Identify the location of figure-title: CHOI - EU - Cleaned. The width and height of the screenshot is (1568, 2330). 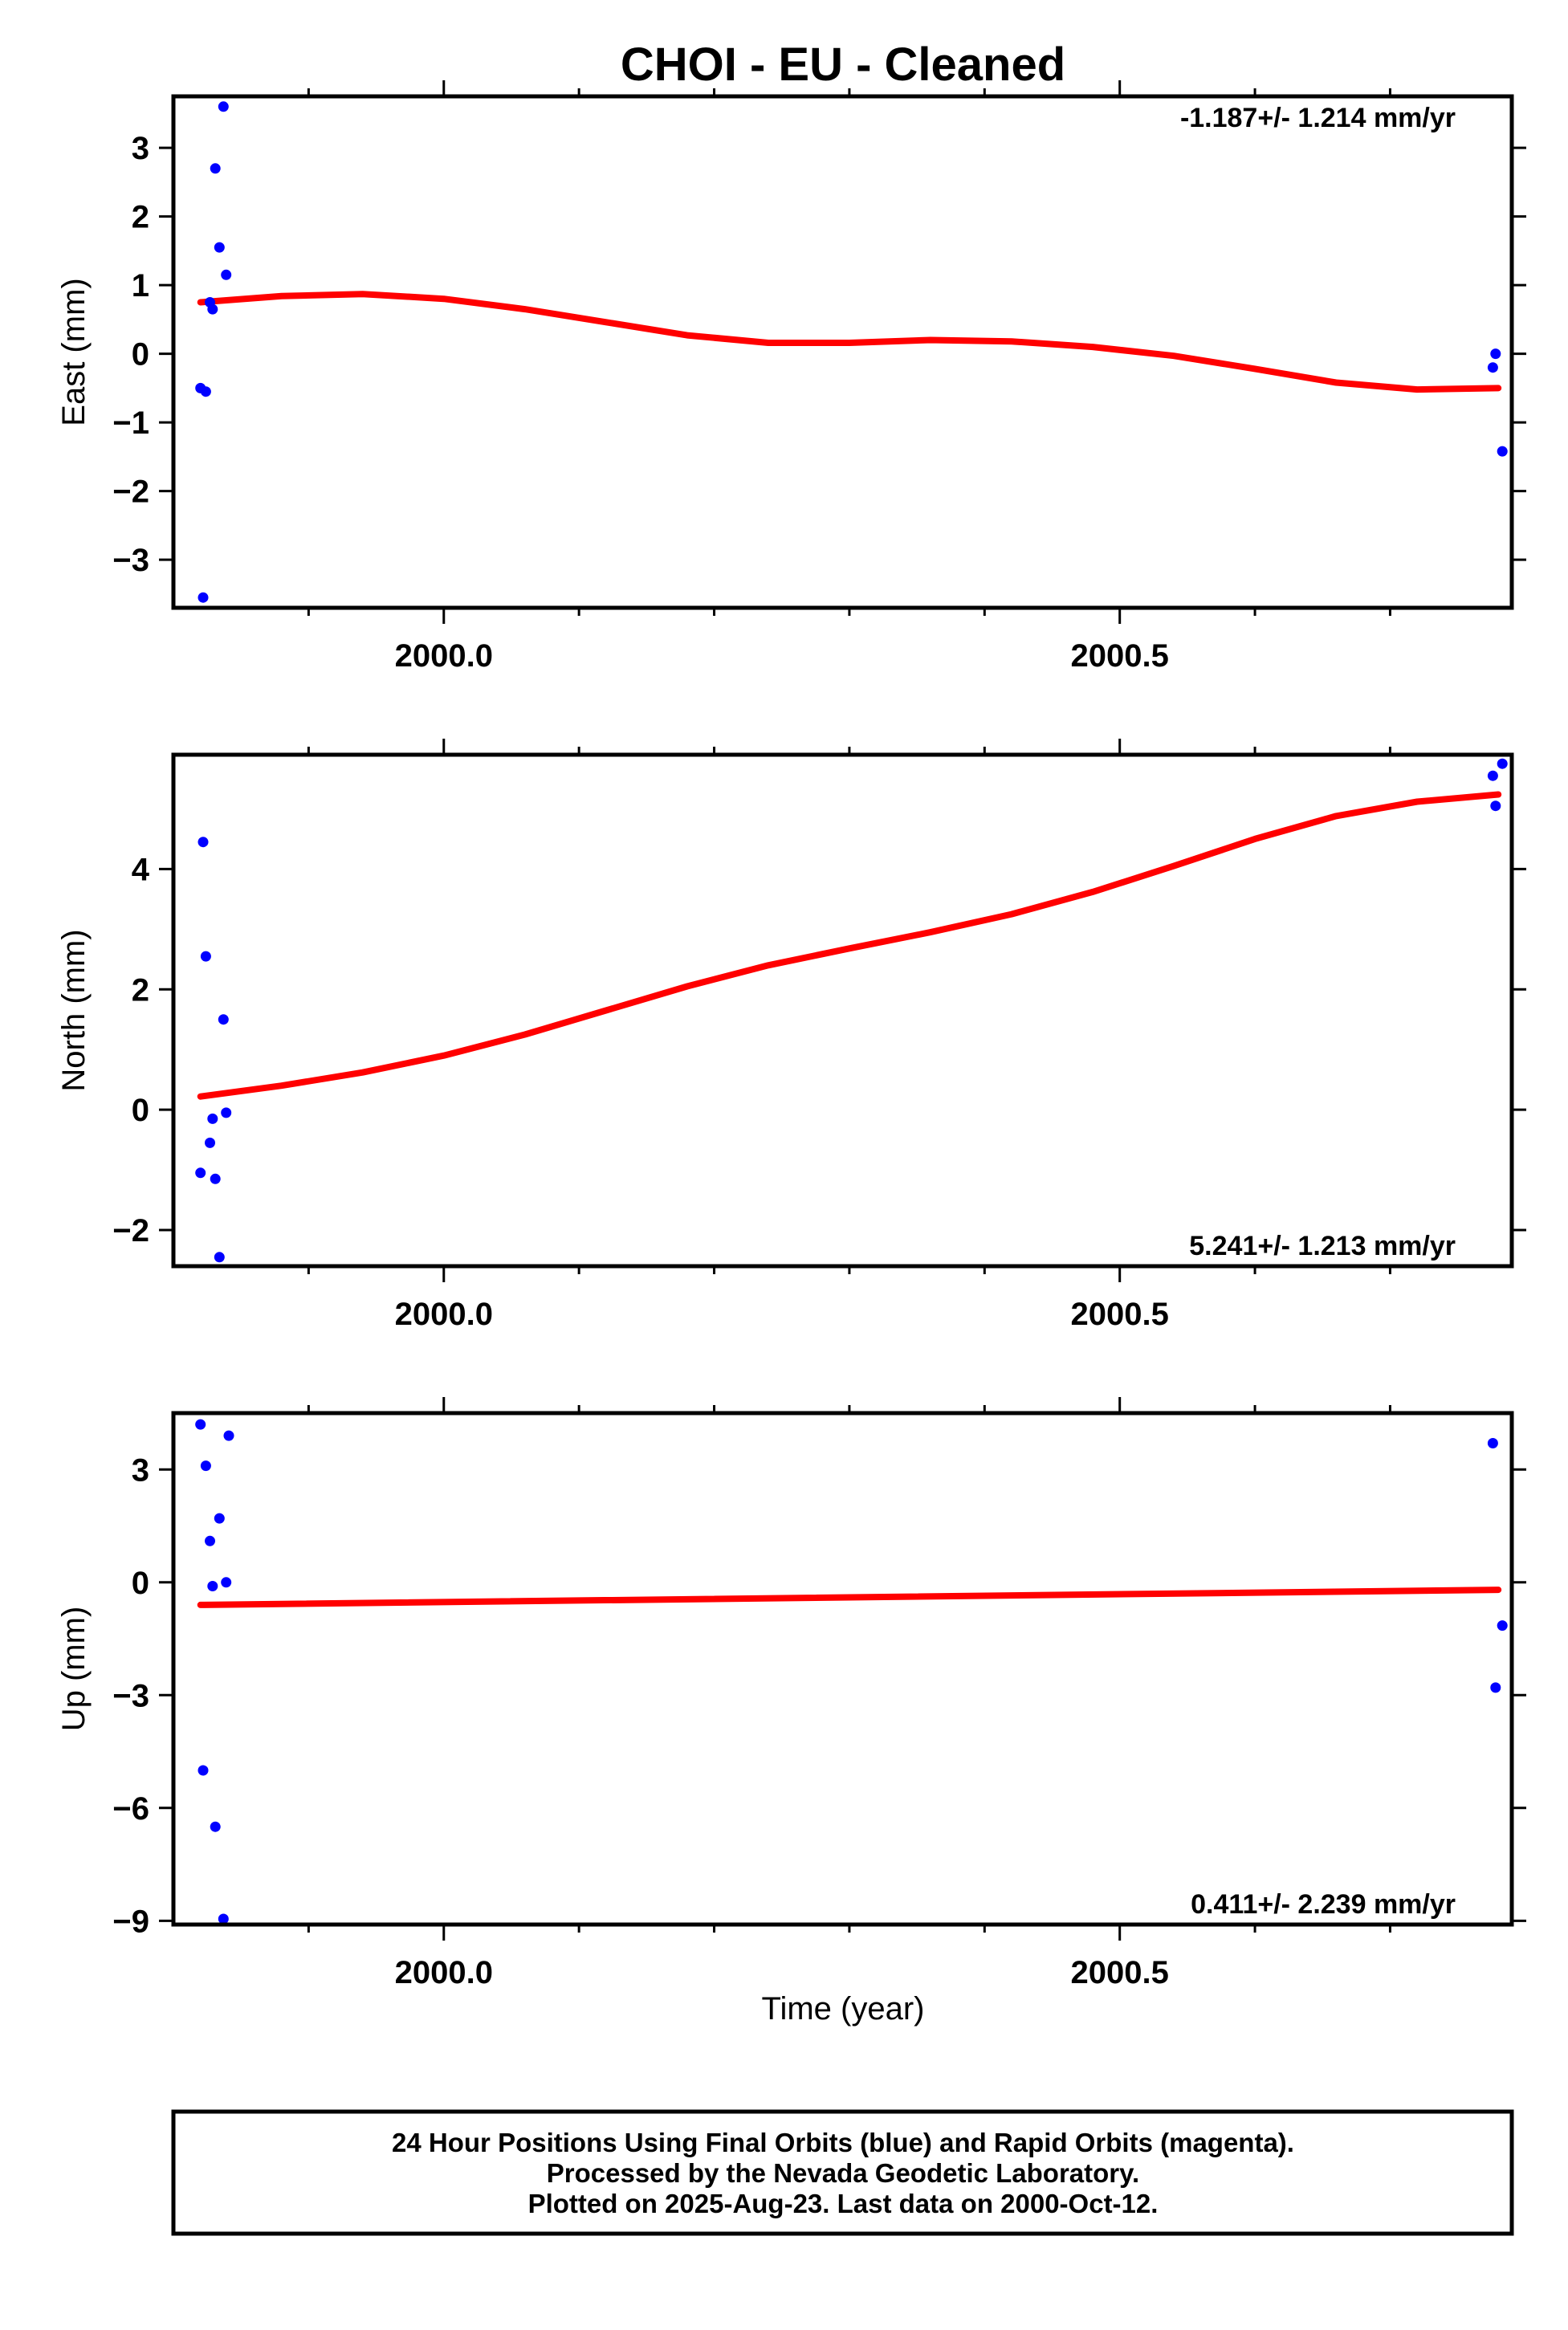
(843, 65).